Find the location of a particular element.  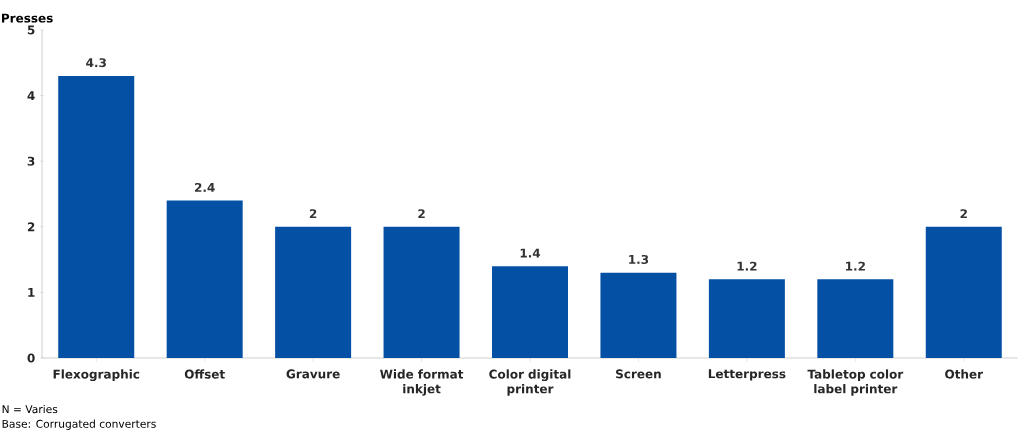

x-tick-label: Wide format inkjet is located at coordinates (422, 382).